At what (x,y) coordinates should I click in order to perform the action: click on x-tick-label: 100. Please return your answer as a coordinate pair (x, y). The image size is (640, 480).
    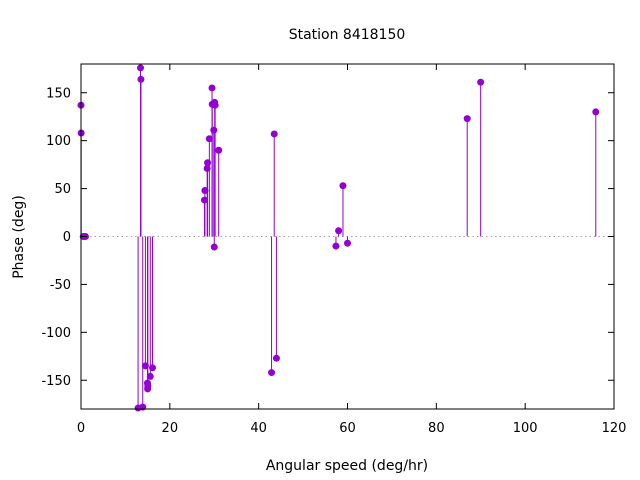
    Looking at the image, I should click on (525, 428).